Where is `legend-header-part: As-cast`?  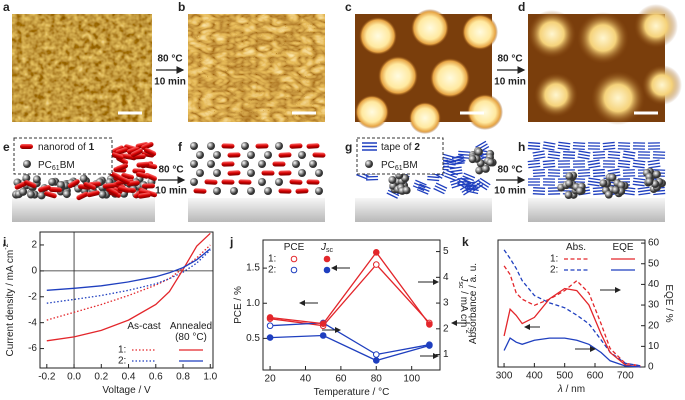 legend-header-part: As-cast is located at coordinates (144, 326).